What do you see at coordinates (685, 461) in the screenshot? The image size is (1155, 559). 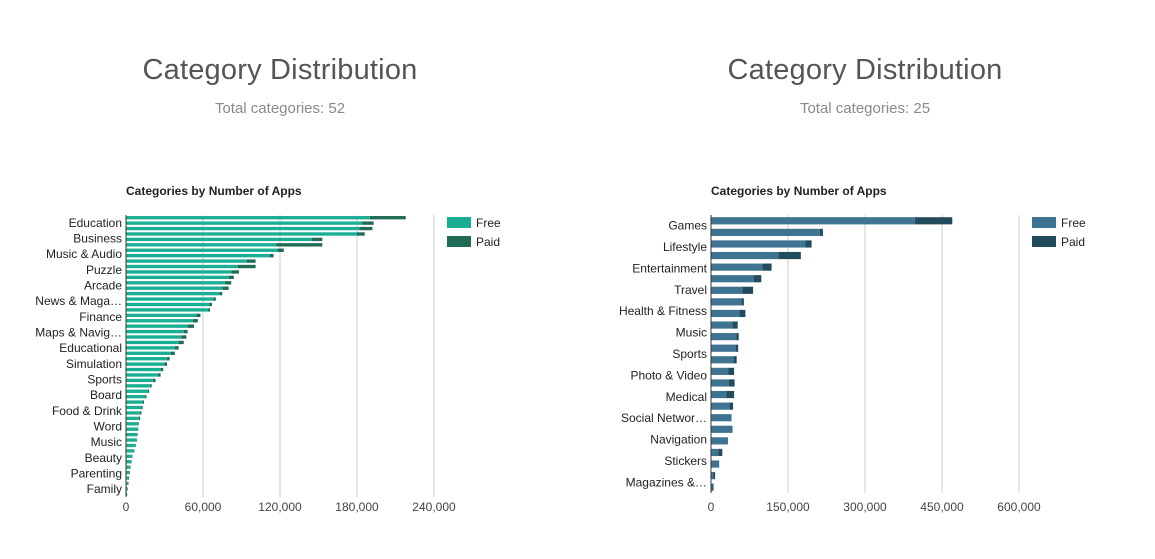 I see `category-label: Stickers` at bounding box center [685, 461].